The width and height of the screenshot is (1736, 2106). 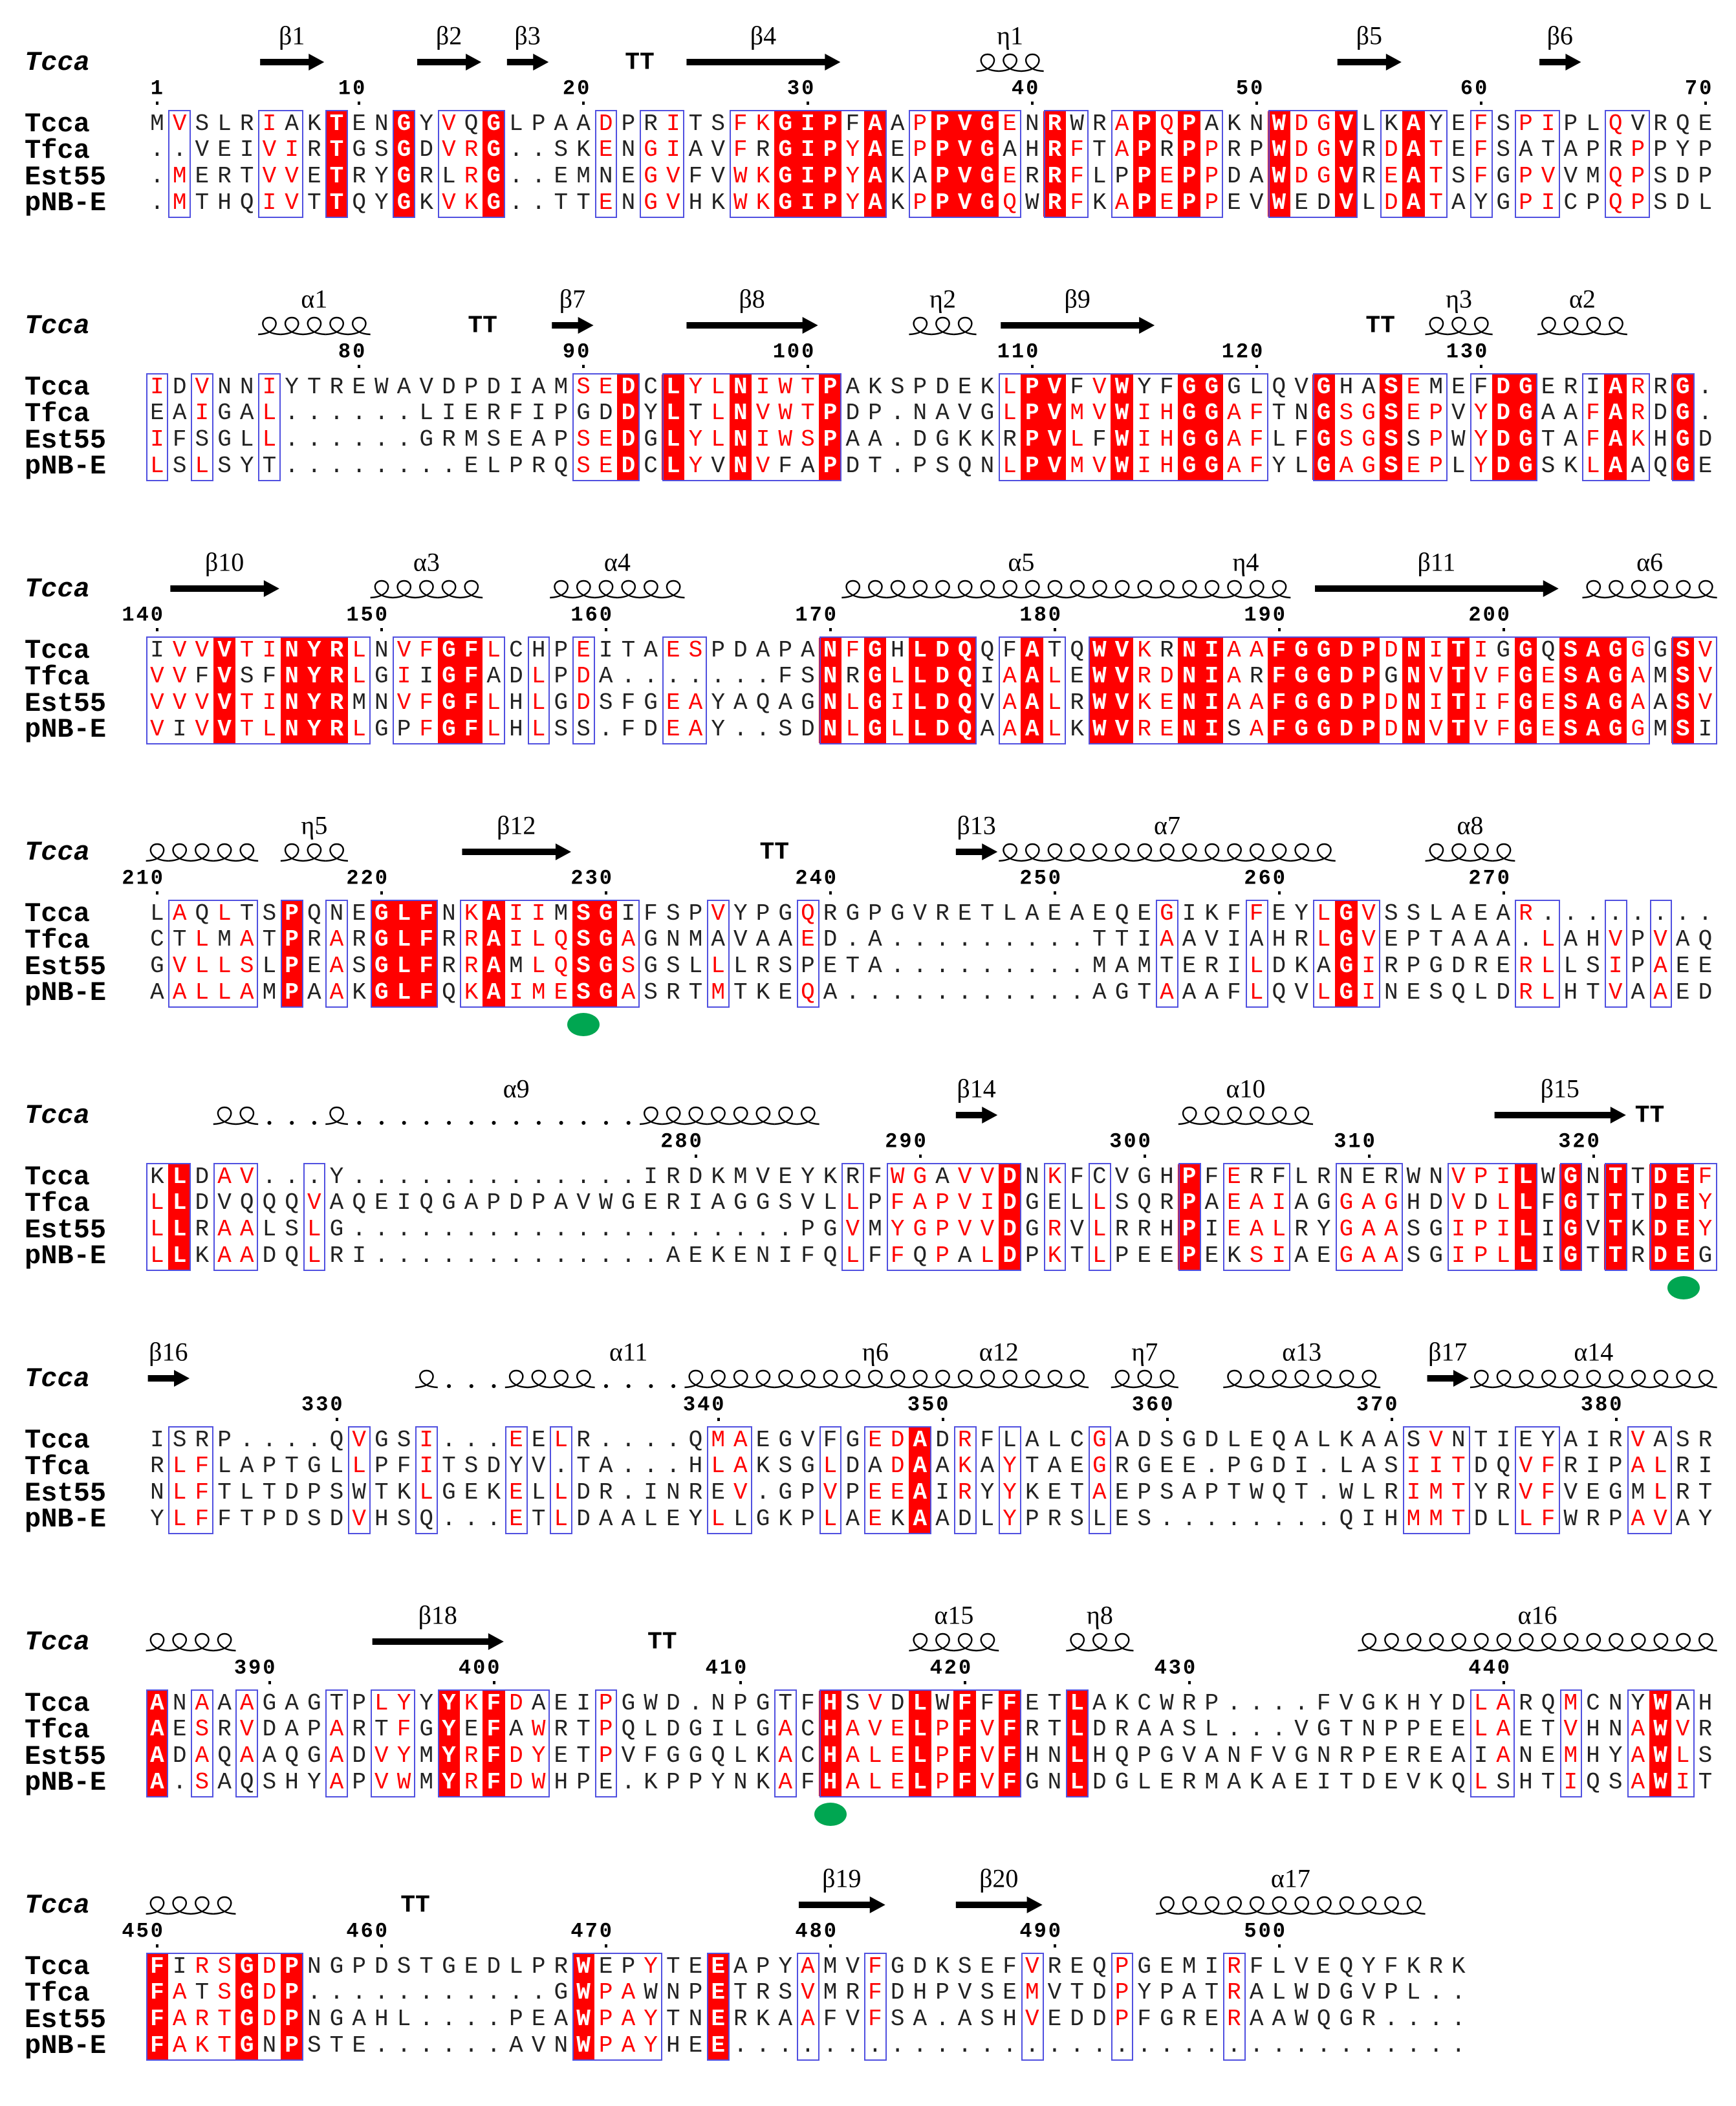 I want to click on position-tick-label: 20, so click(x=577, y=88).